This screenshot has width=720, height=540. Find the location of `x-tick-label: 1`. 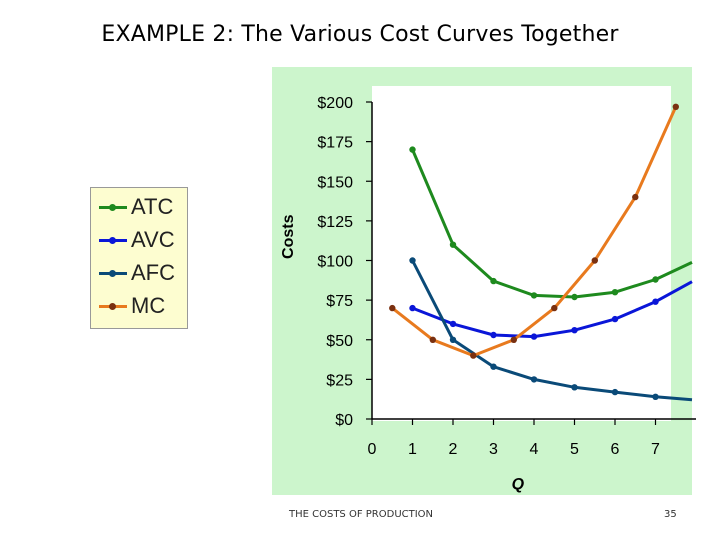

x-tick-label: 1 is located at coordinates (412, 449).